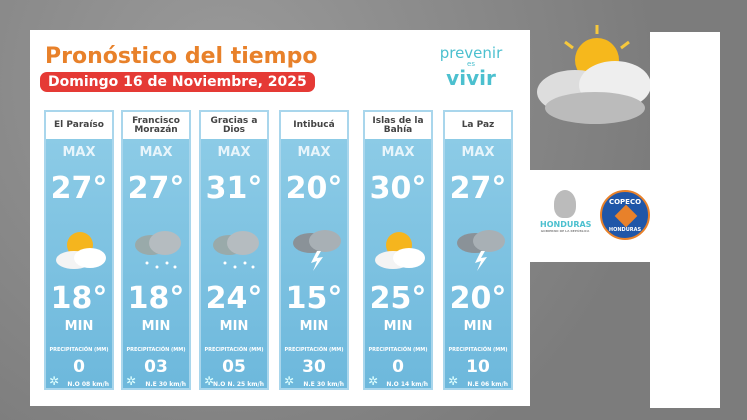 The height and width of the screenshot is (420, 747). I want to click on max-temp: 31°, so click(234, 188).